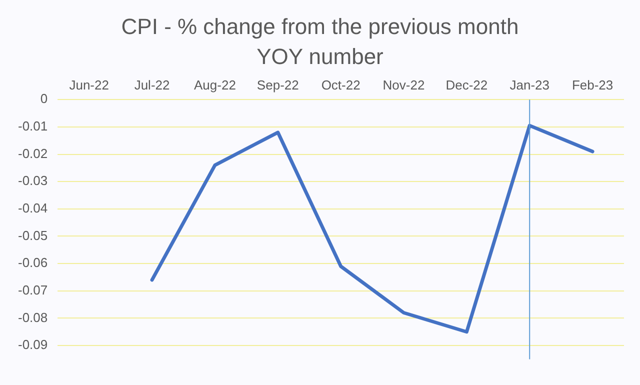 The width and height of the screenshot is (640, 385). I want to click on x-tick-label: Dec-22, so click(467, 84).